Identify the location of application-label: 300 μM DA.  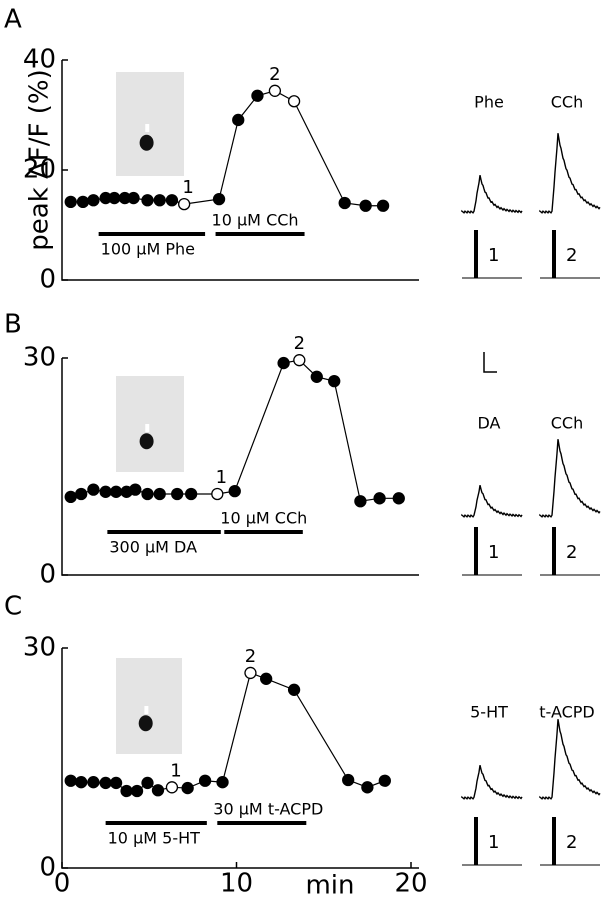
(153, 547).